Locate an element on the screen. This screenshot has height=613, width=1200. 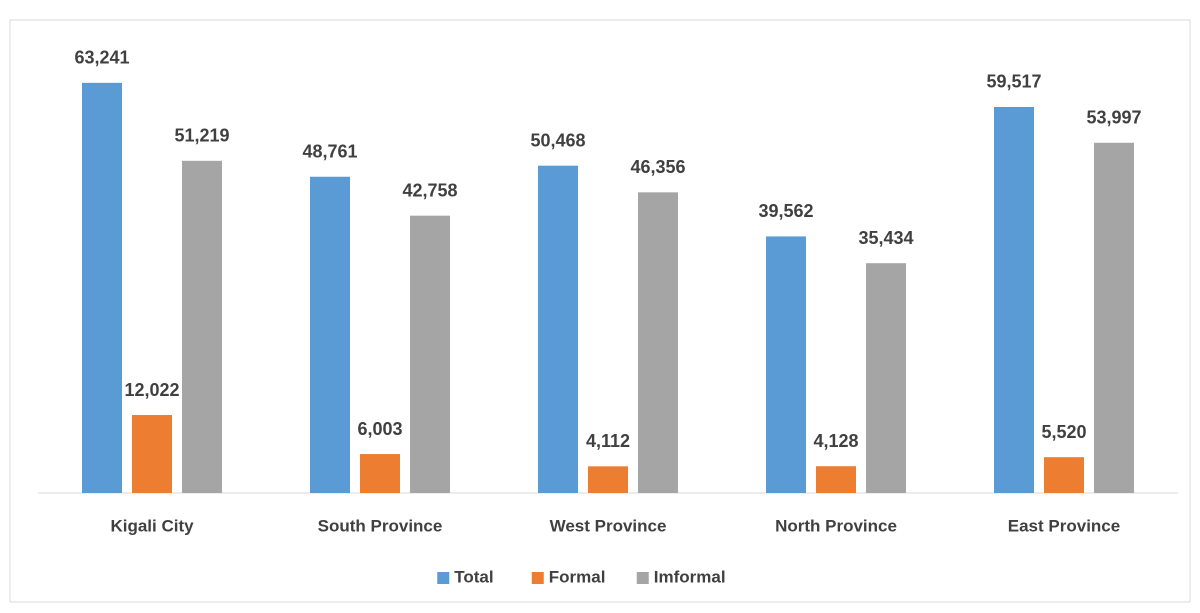
x-tick-label: West Province is located at coordinates (608, 525).